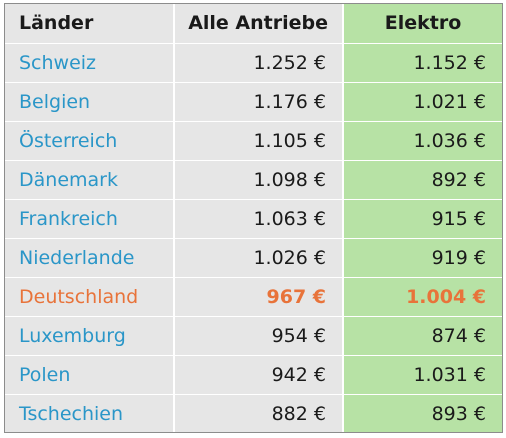 Image resolution: width=506 pixels, height=438 pixels. I want to click on electric-price-cell: 1.031 €, so click(422, 375).